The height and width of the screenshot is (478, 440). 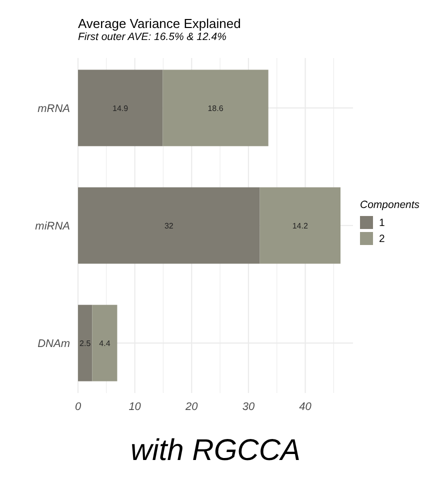 What do you see at coordinates (135, 407) in the screenshot?
I see `x-tick-label: 10` at bounding box center [135, 407].